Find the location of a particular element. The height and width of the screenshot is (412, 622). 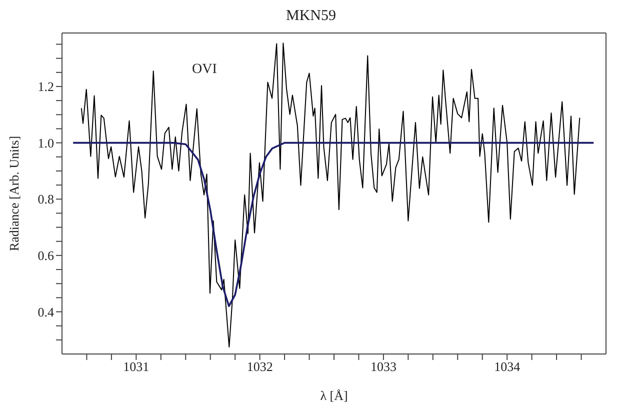

chart-title: MKN59 is located at coordinates (310, 16).